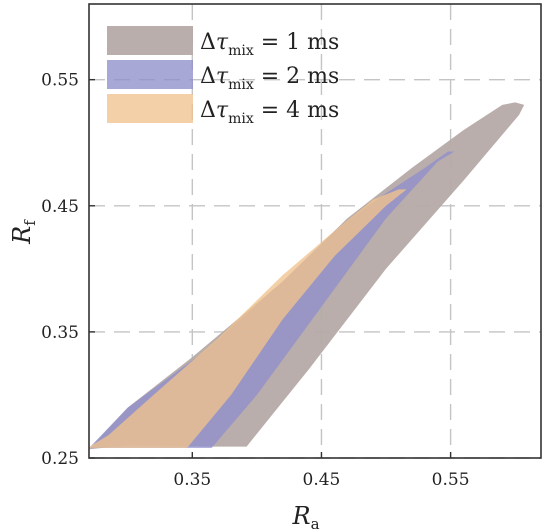 This screenshot has height=532, width=550. What do you see at coordinates (305, 517) in the screenshot?
I see `x-axis-label: Ra` at bounding box center [305, 517].